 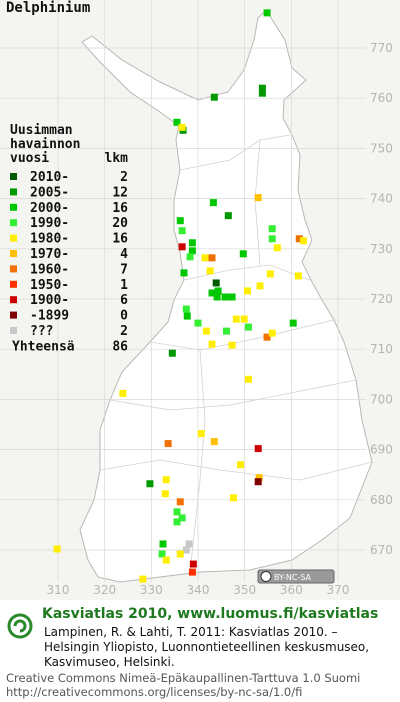 I want to click on legend-count: 6, so click(x=124, y=300).